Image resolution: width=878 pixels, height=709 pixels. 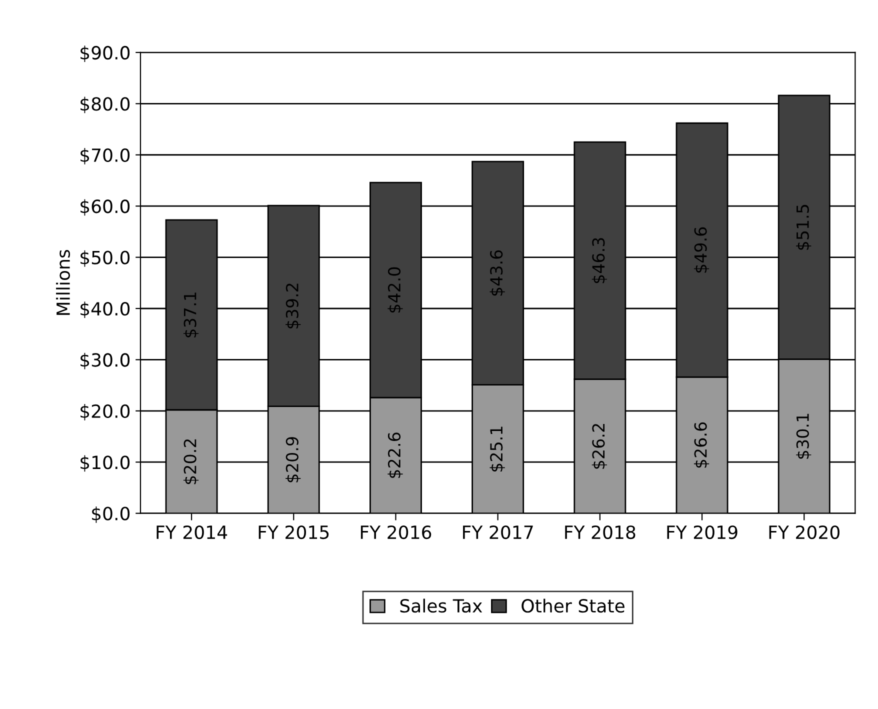 I want to click on y-tick-label: $40.0, so click(x=105, y=310).